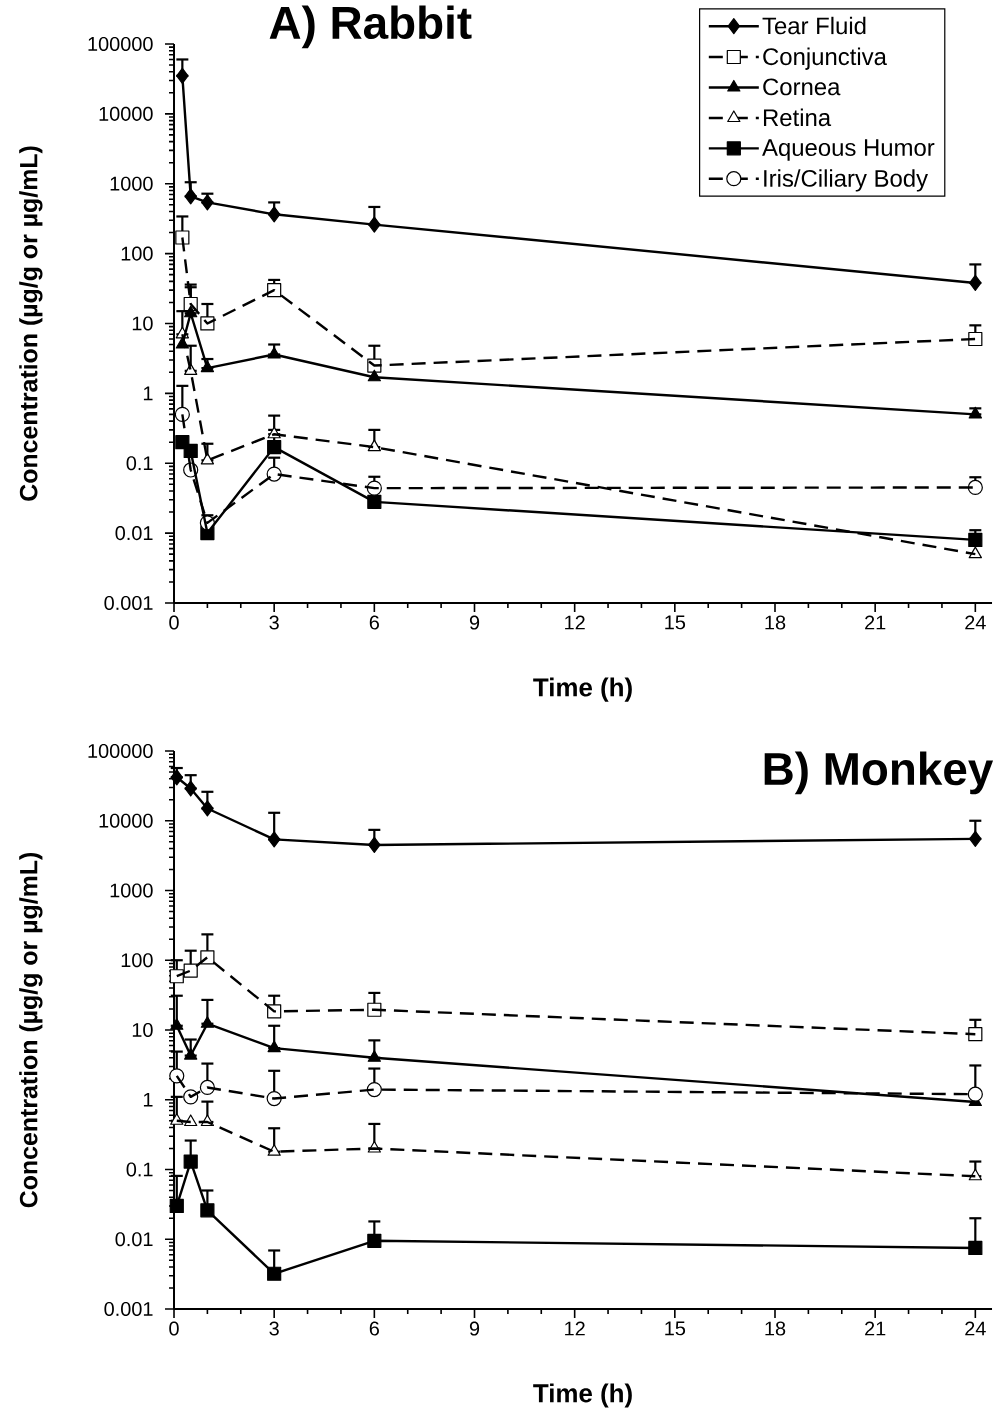 The image size is (1004, 1421). I want to click on legend-label: Cornea, so click(802, 87).